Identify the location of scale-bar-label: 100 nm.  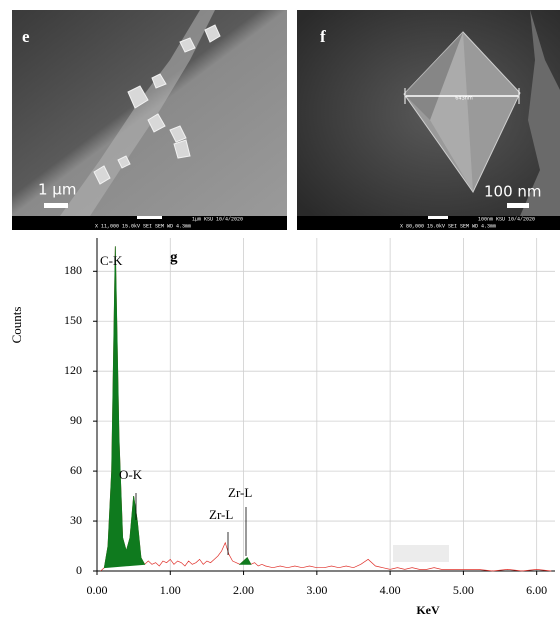
(513, 192).